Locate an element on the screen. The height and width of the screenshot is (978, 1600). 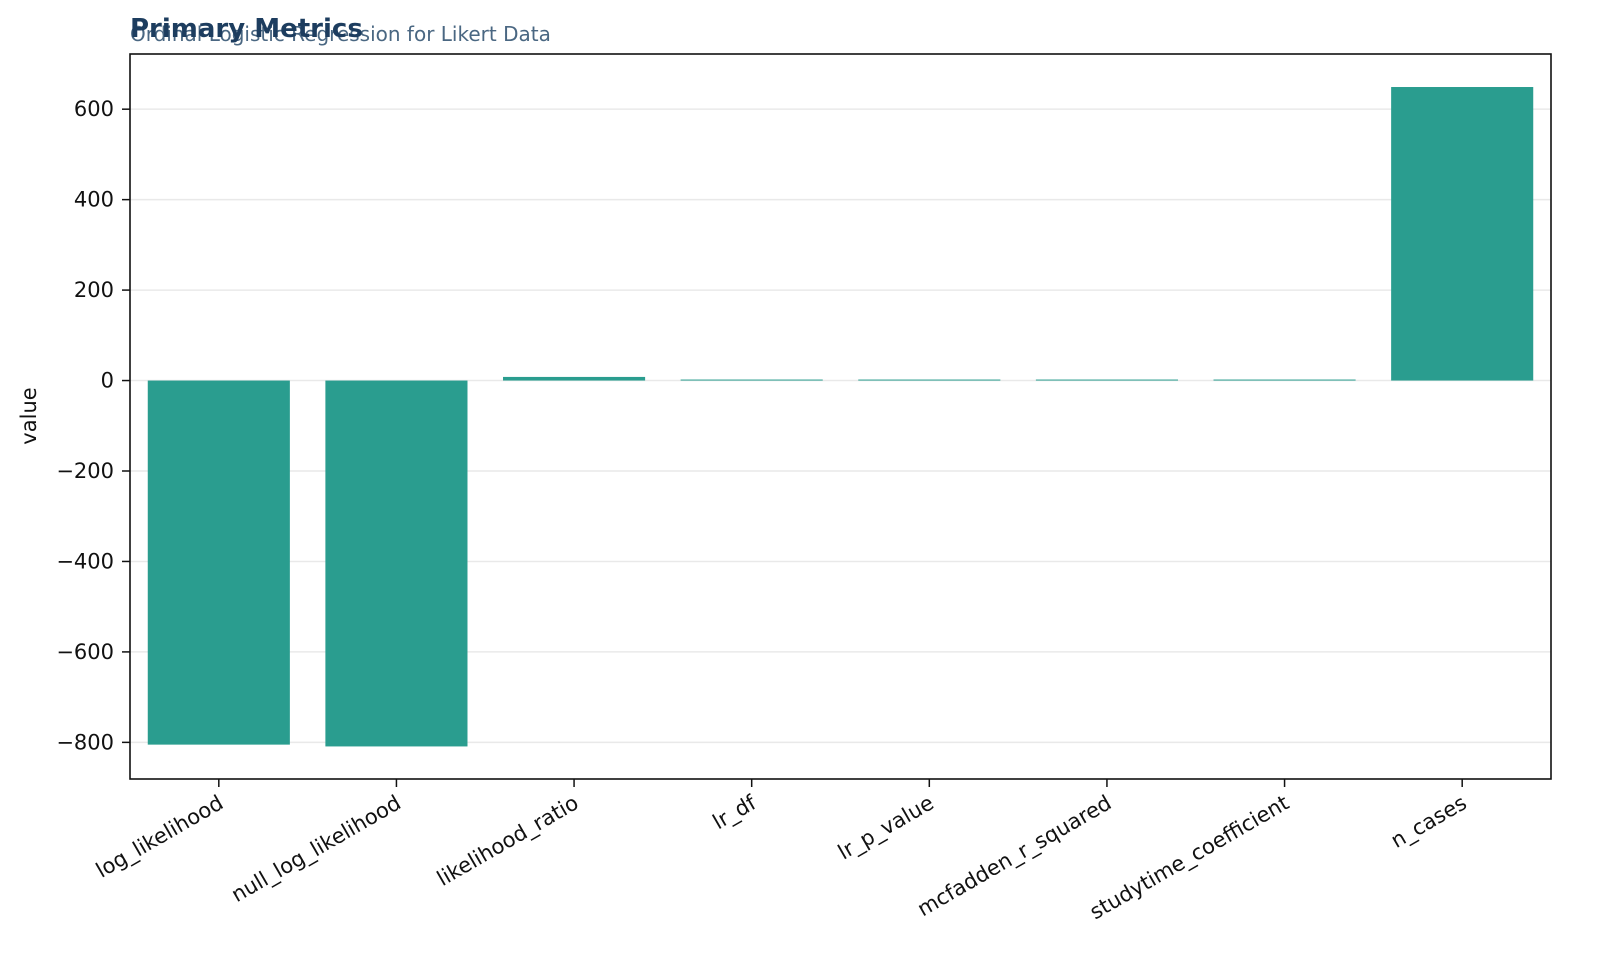
bar-likelihood-ratio is located at coordinates (574, 378).